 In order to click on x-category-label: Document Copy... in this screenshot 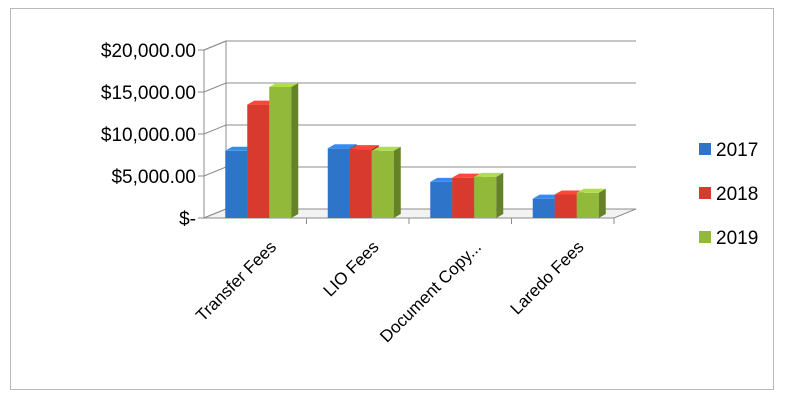, I will do `click(430, 291)`.